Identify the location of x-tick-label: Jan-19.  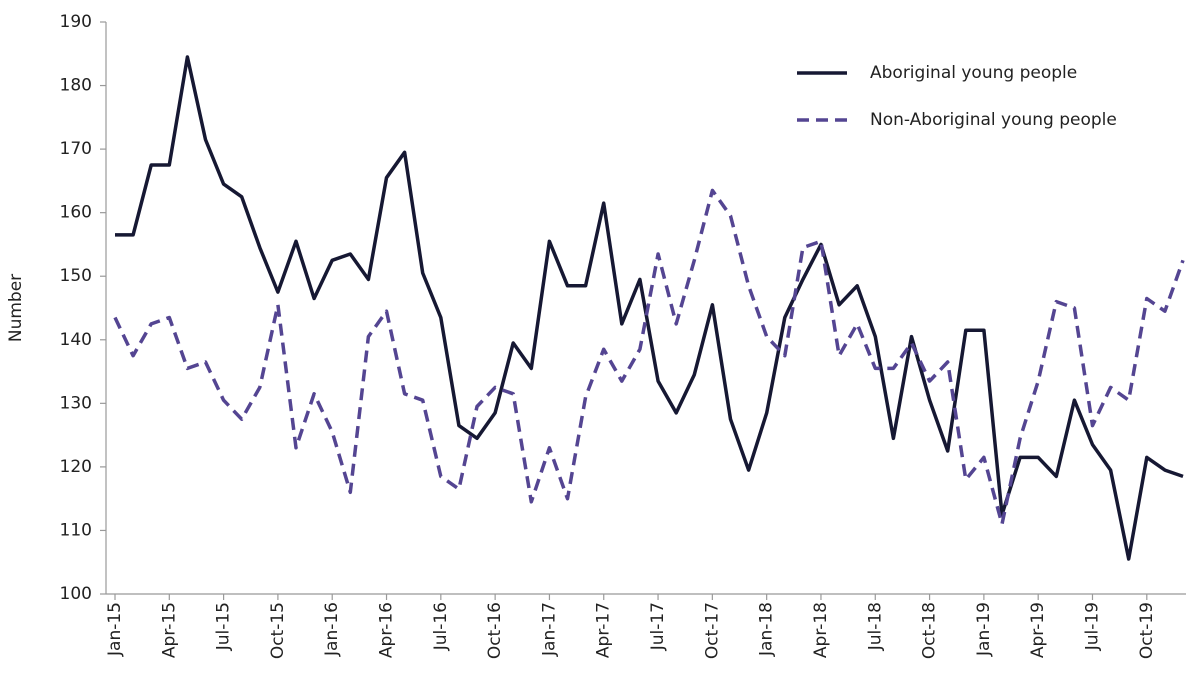
(984, 629).